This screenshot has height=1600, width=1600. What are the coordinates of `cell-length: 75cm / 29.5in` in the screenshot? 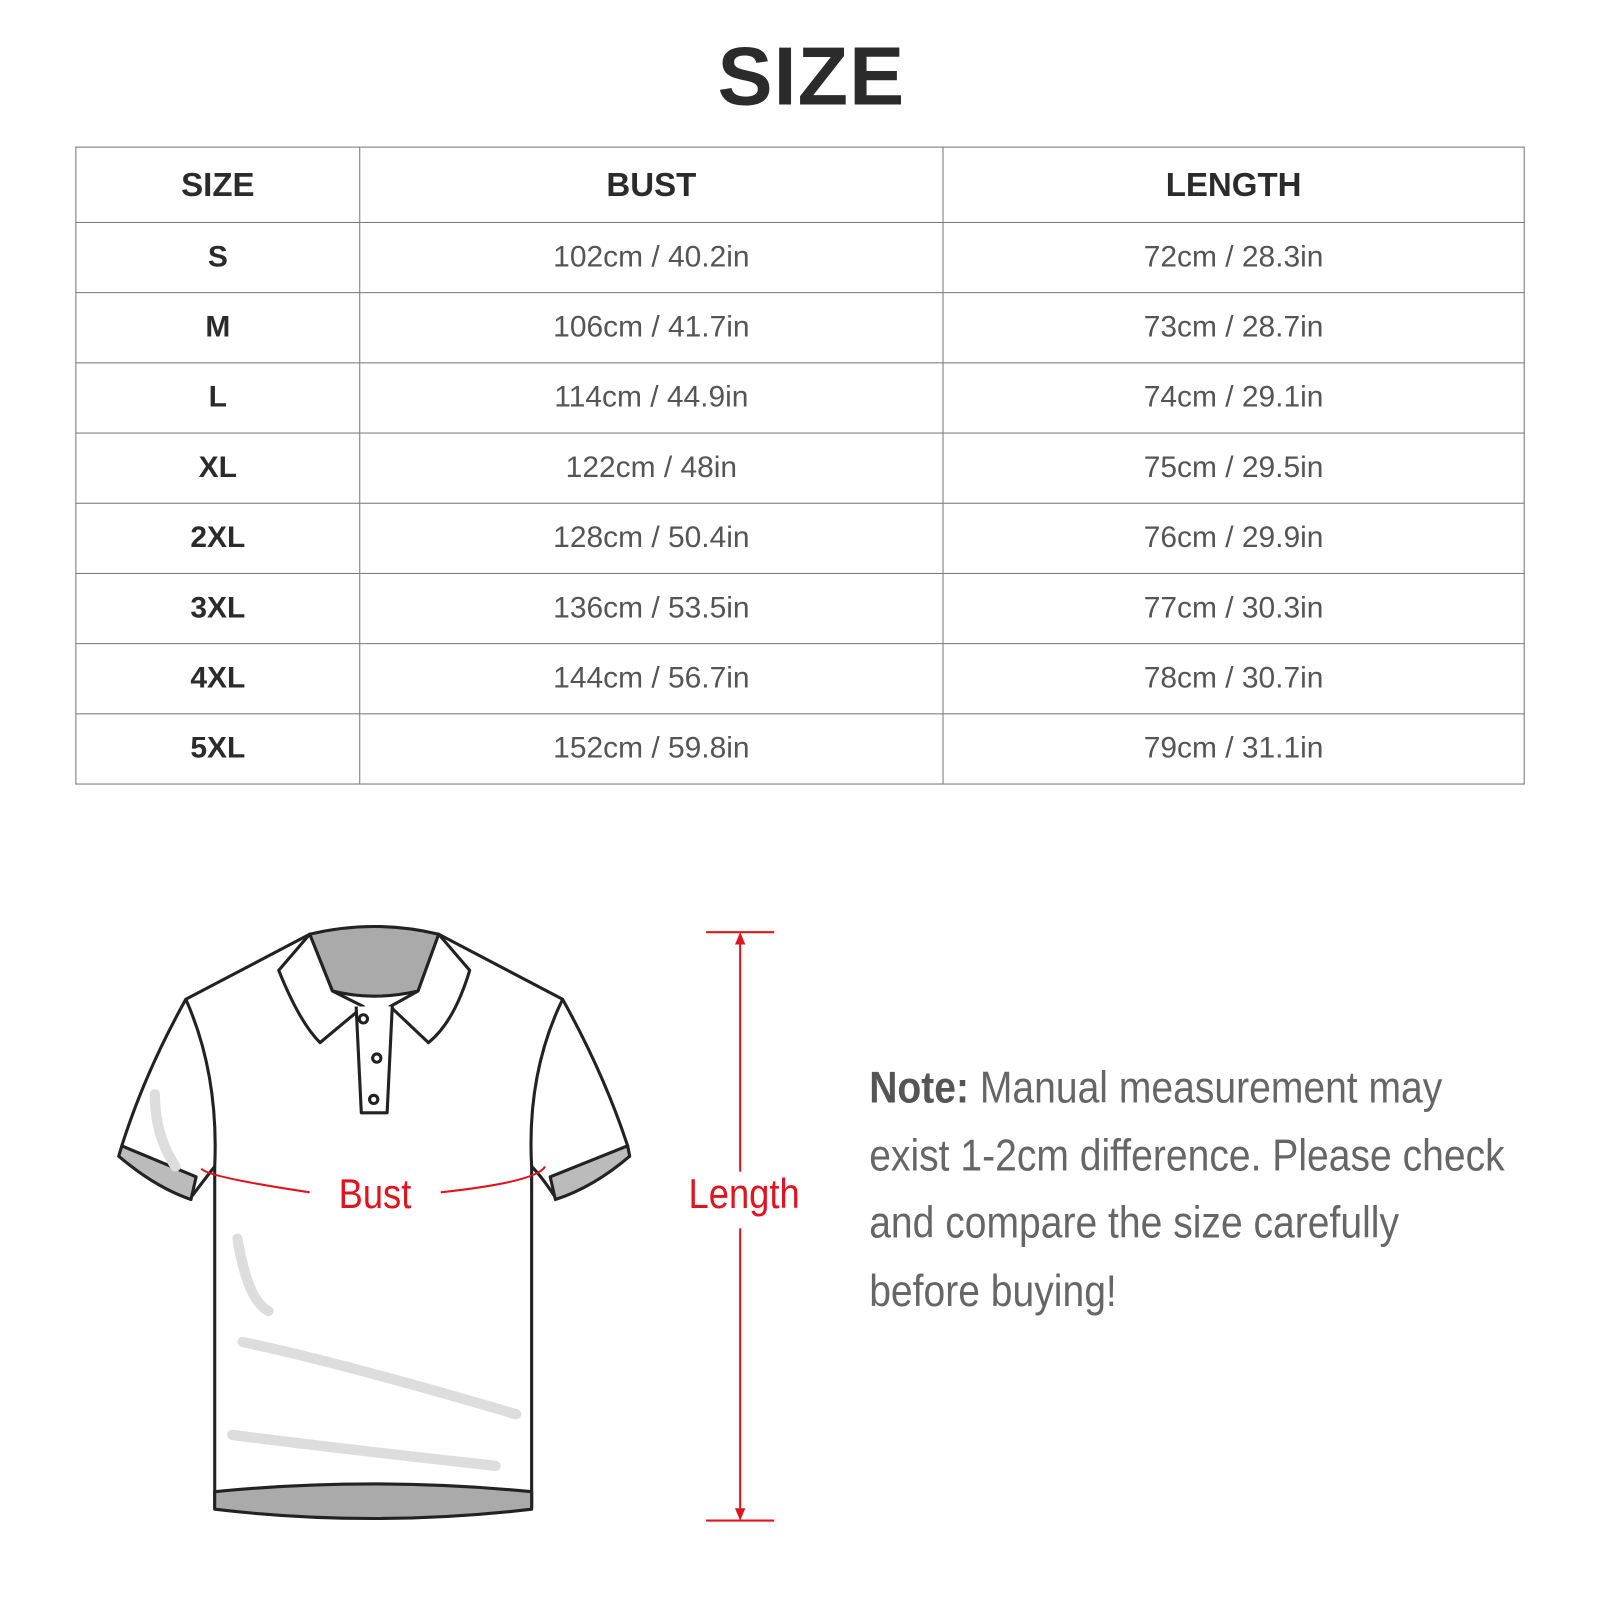 It's located at (1233, 468).